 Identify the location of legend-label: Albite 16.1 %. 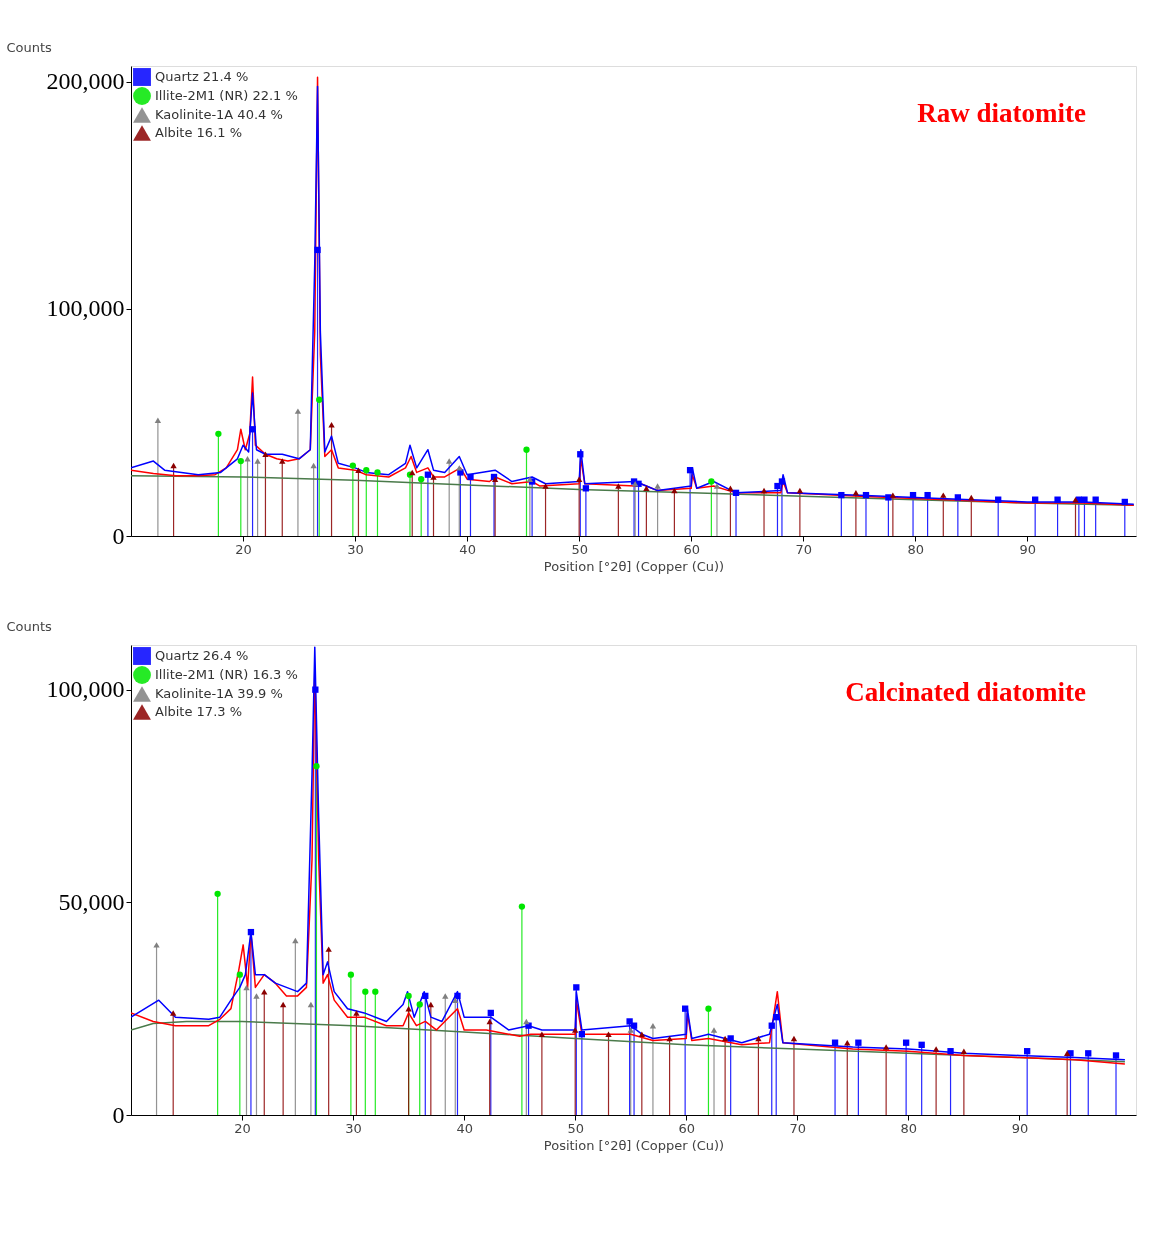
(199, 132).